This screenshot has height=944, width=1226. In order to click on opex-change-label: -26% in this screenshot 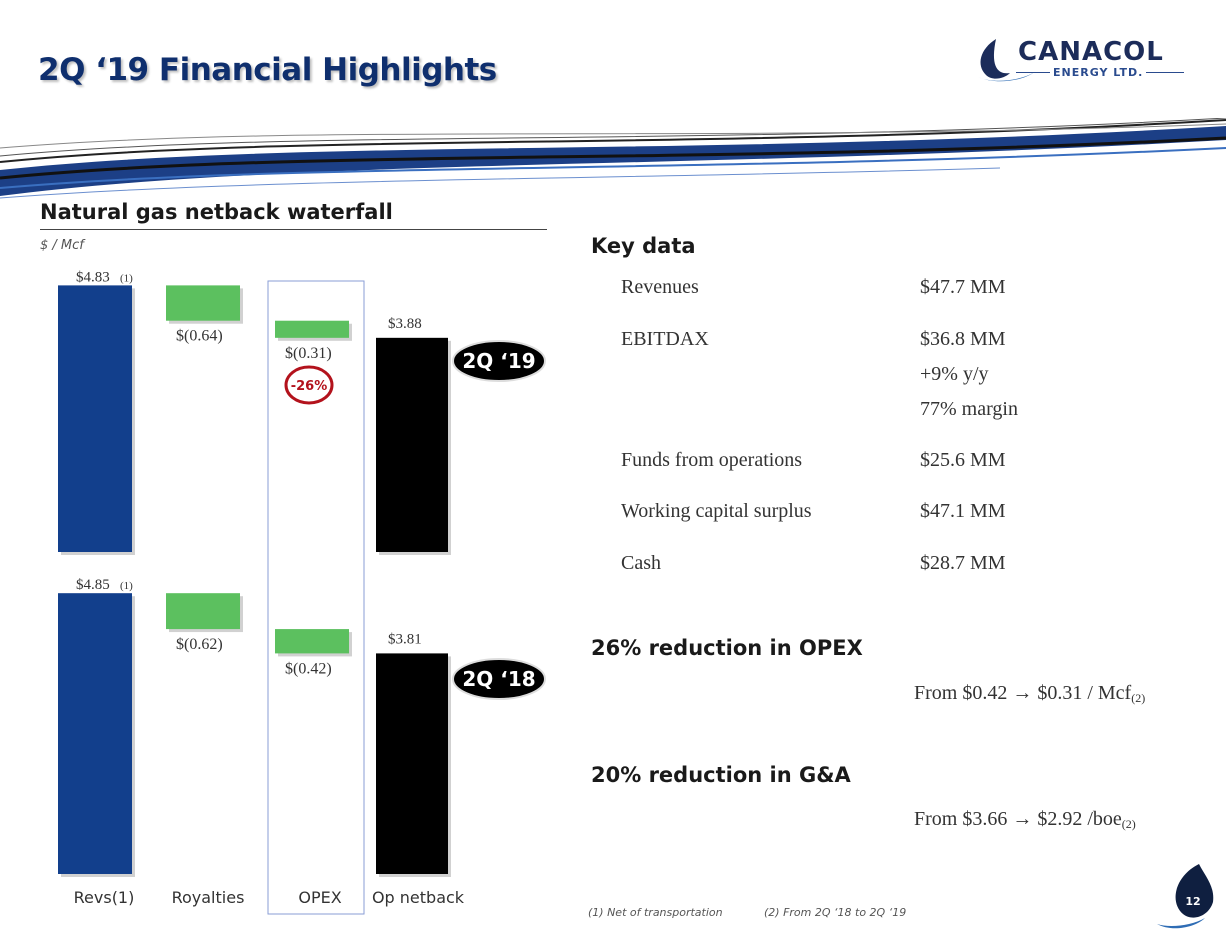, I will do `click(309, 386)`.